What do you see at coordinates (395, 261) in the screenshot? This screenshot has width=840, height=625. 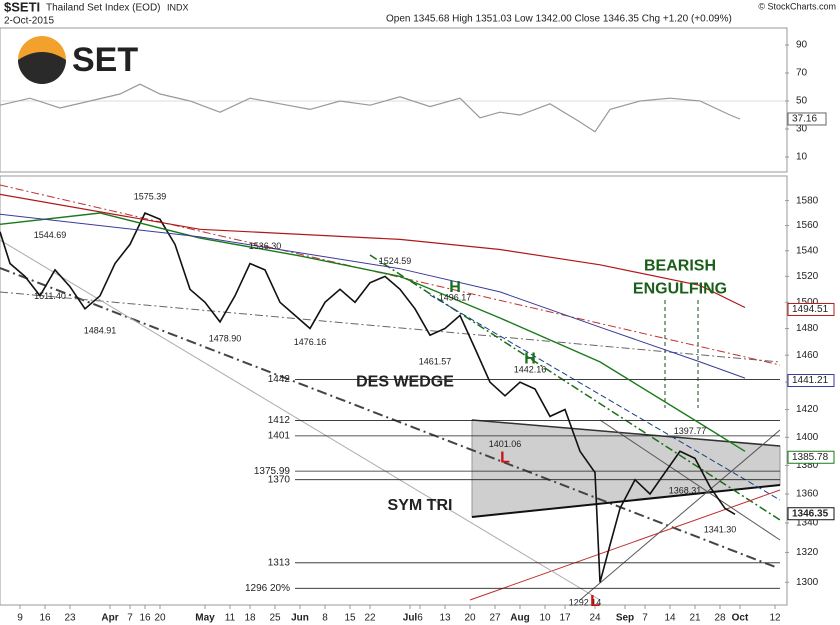 I see `price-label: 1524.59` at bounding box center [395, 261].